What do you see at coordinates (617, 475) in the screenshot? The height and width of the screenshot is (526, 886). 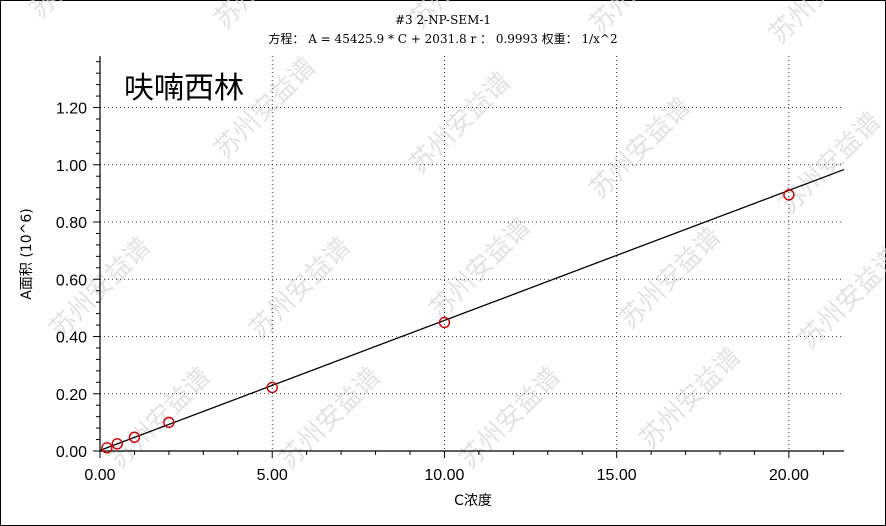 I see `x-tick-label: 15.00` at bounding box center [617, 475].